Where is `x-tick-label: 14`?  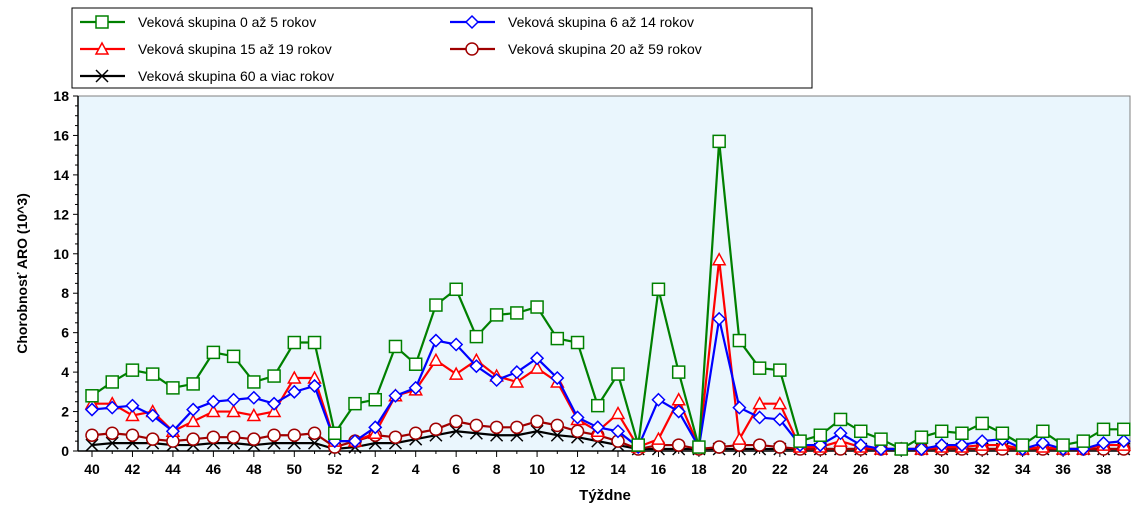 x-tick-label: 14 is located at coordinates (618, 469).